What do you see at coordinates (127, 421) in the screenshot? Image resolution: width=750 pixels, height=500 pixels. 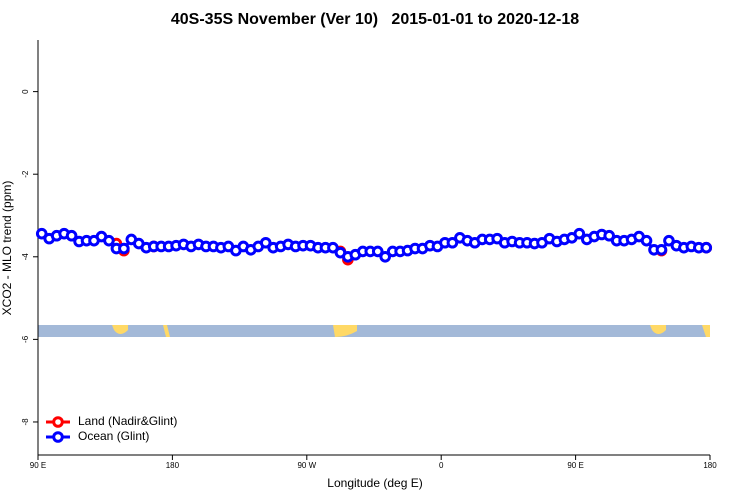 I see `legend-label: Land (Nadir&Glint)` at bounding box center [127, 421].